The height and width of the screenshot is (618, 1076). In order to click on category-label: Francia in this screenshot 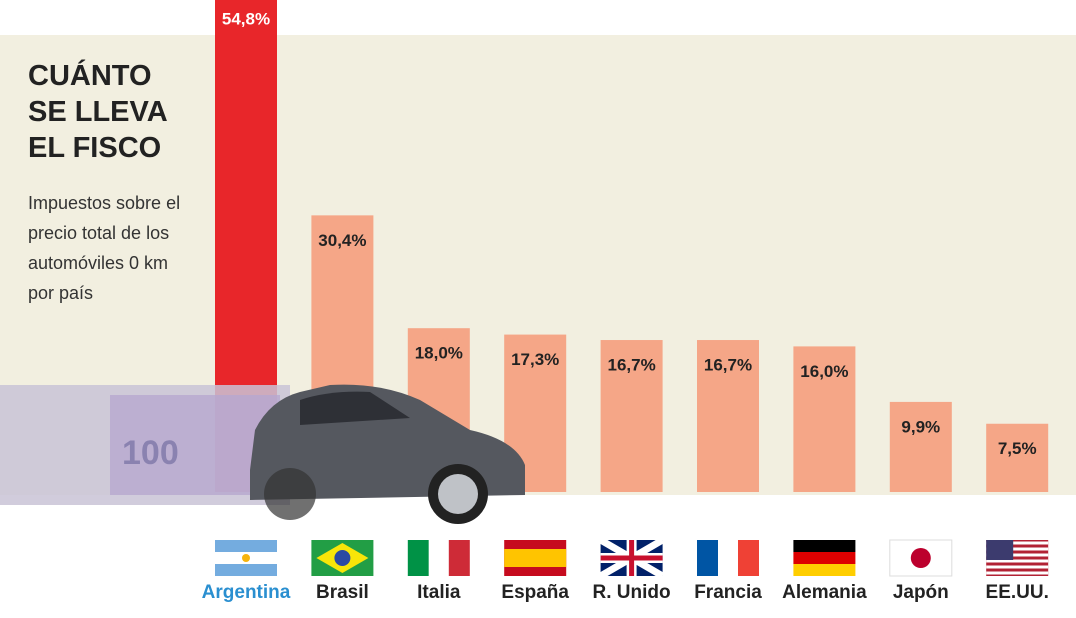, I will do `click(728, 592)`.